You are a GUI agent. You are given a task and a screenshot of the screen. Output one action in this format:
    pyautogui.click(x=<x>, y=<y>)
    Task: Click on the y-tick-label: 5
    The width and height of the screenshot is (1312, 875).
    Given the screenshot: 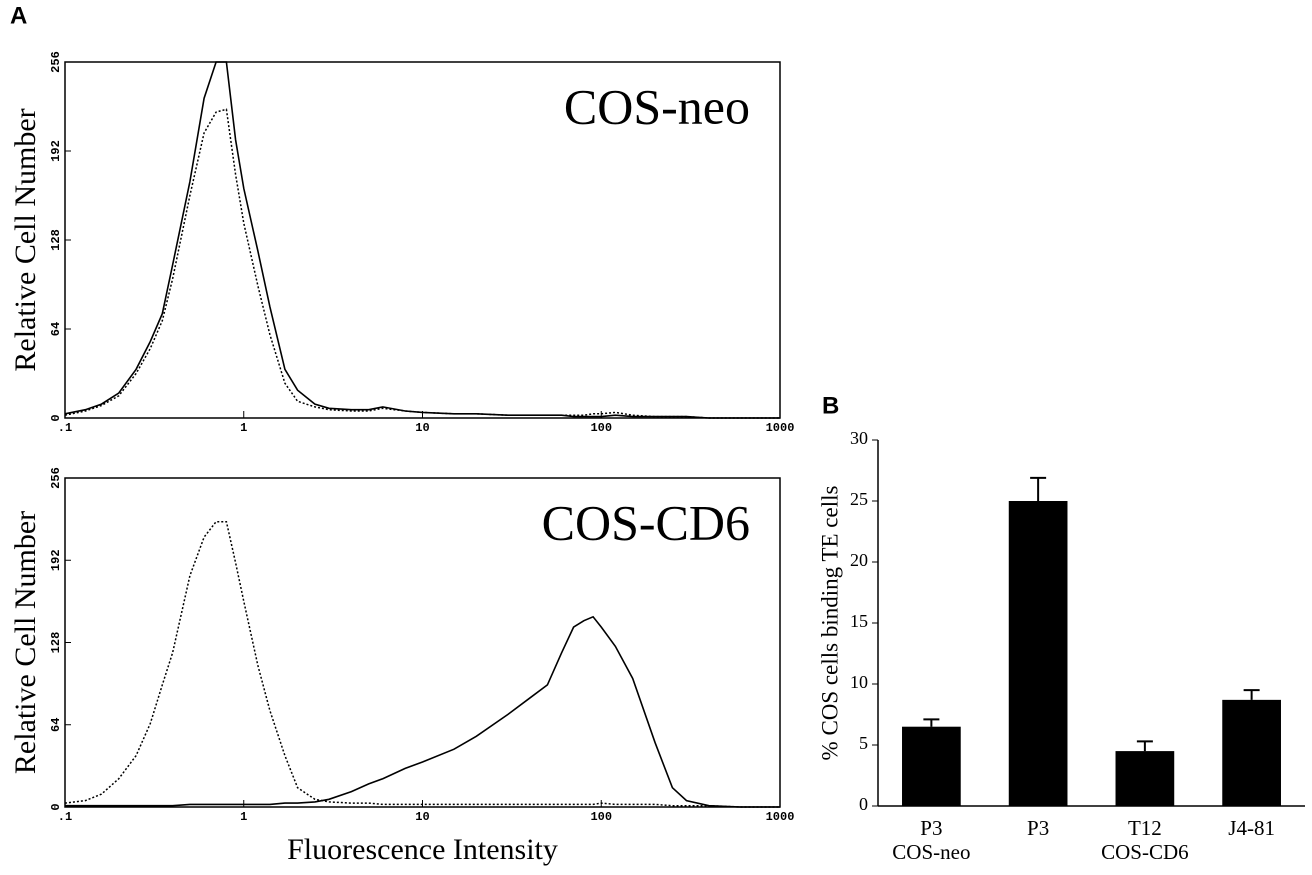 What is the action you would take?
    pyautogui.click(x=863, y=743)
    